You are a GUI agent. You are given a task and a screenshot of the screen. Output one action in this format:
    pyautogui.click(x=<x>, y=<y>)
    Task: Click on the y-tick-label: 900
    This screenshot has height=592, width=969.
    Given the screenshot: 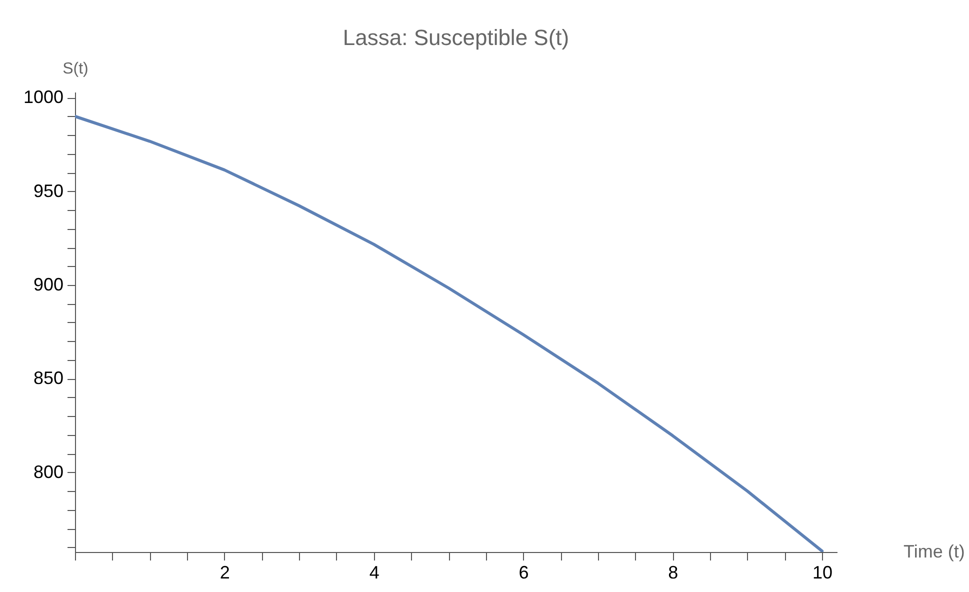 What is the action you would take?
    pyautogui.click(x=48, y=284)
    